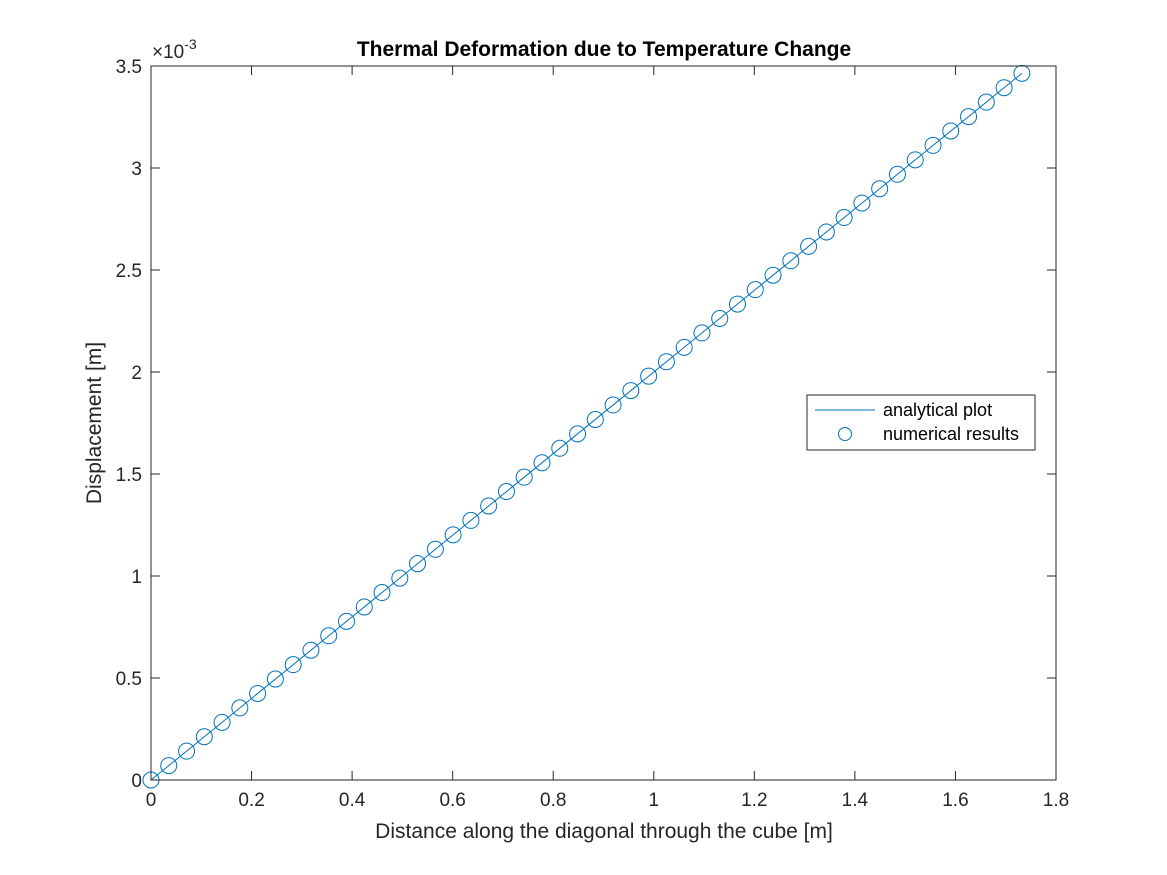 The image size is (1167, 875). Describe the element at coordinates (136, 169) in the screenshot. I see `y-tick-label: 3` at that location.